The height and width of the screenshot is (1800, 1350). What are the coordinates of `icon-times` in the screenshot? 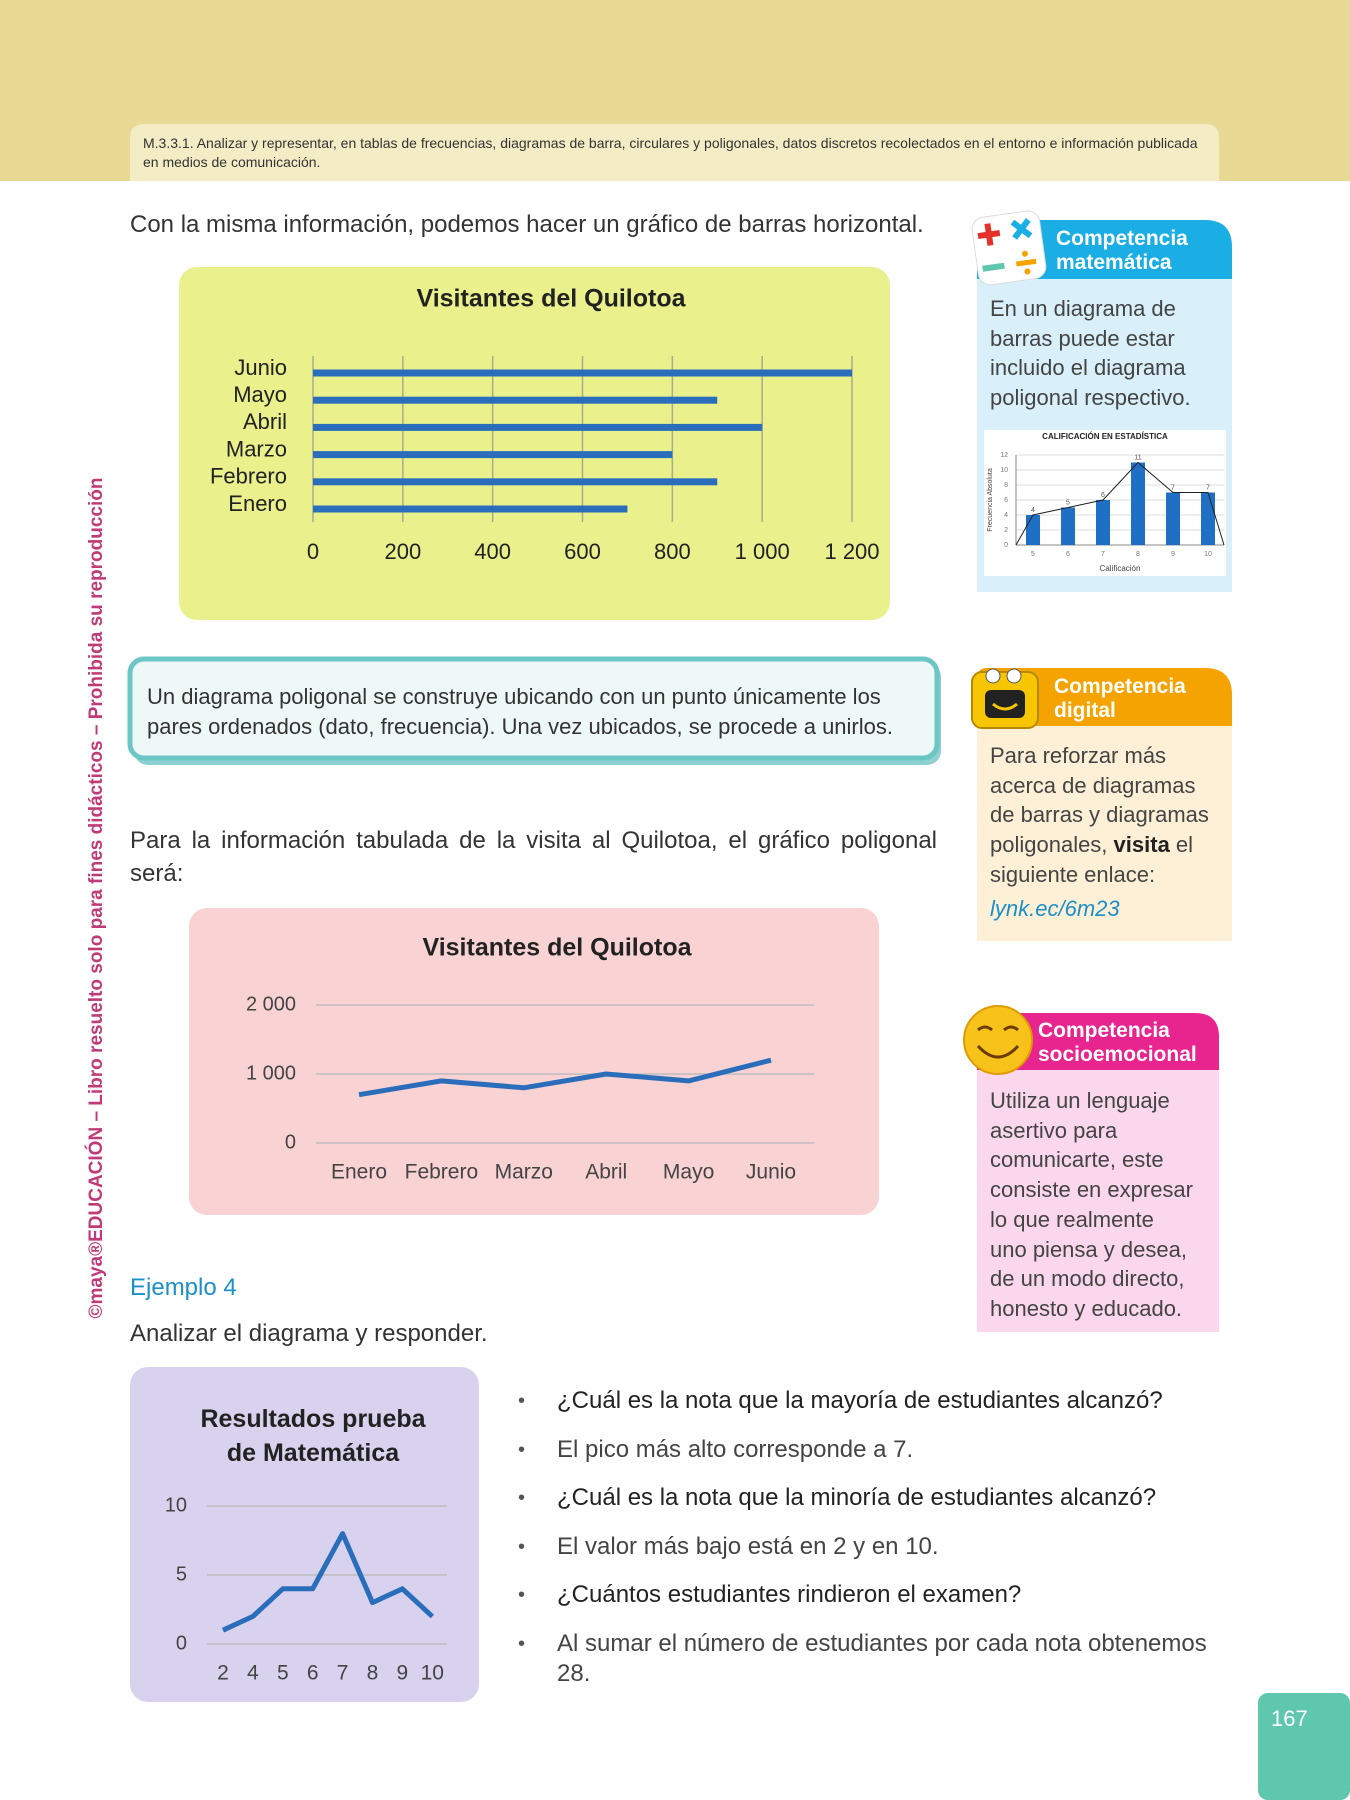 It's located at (1021, 229).